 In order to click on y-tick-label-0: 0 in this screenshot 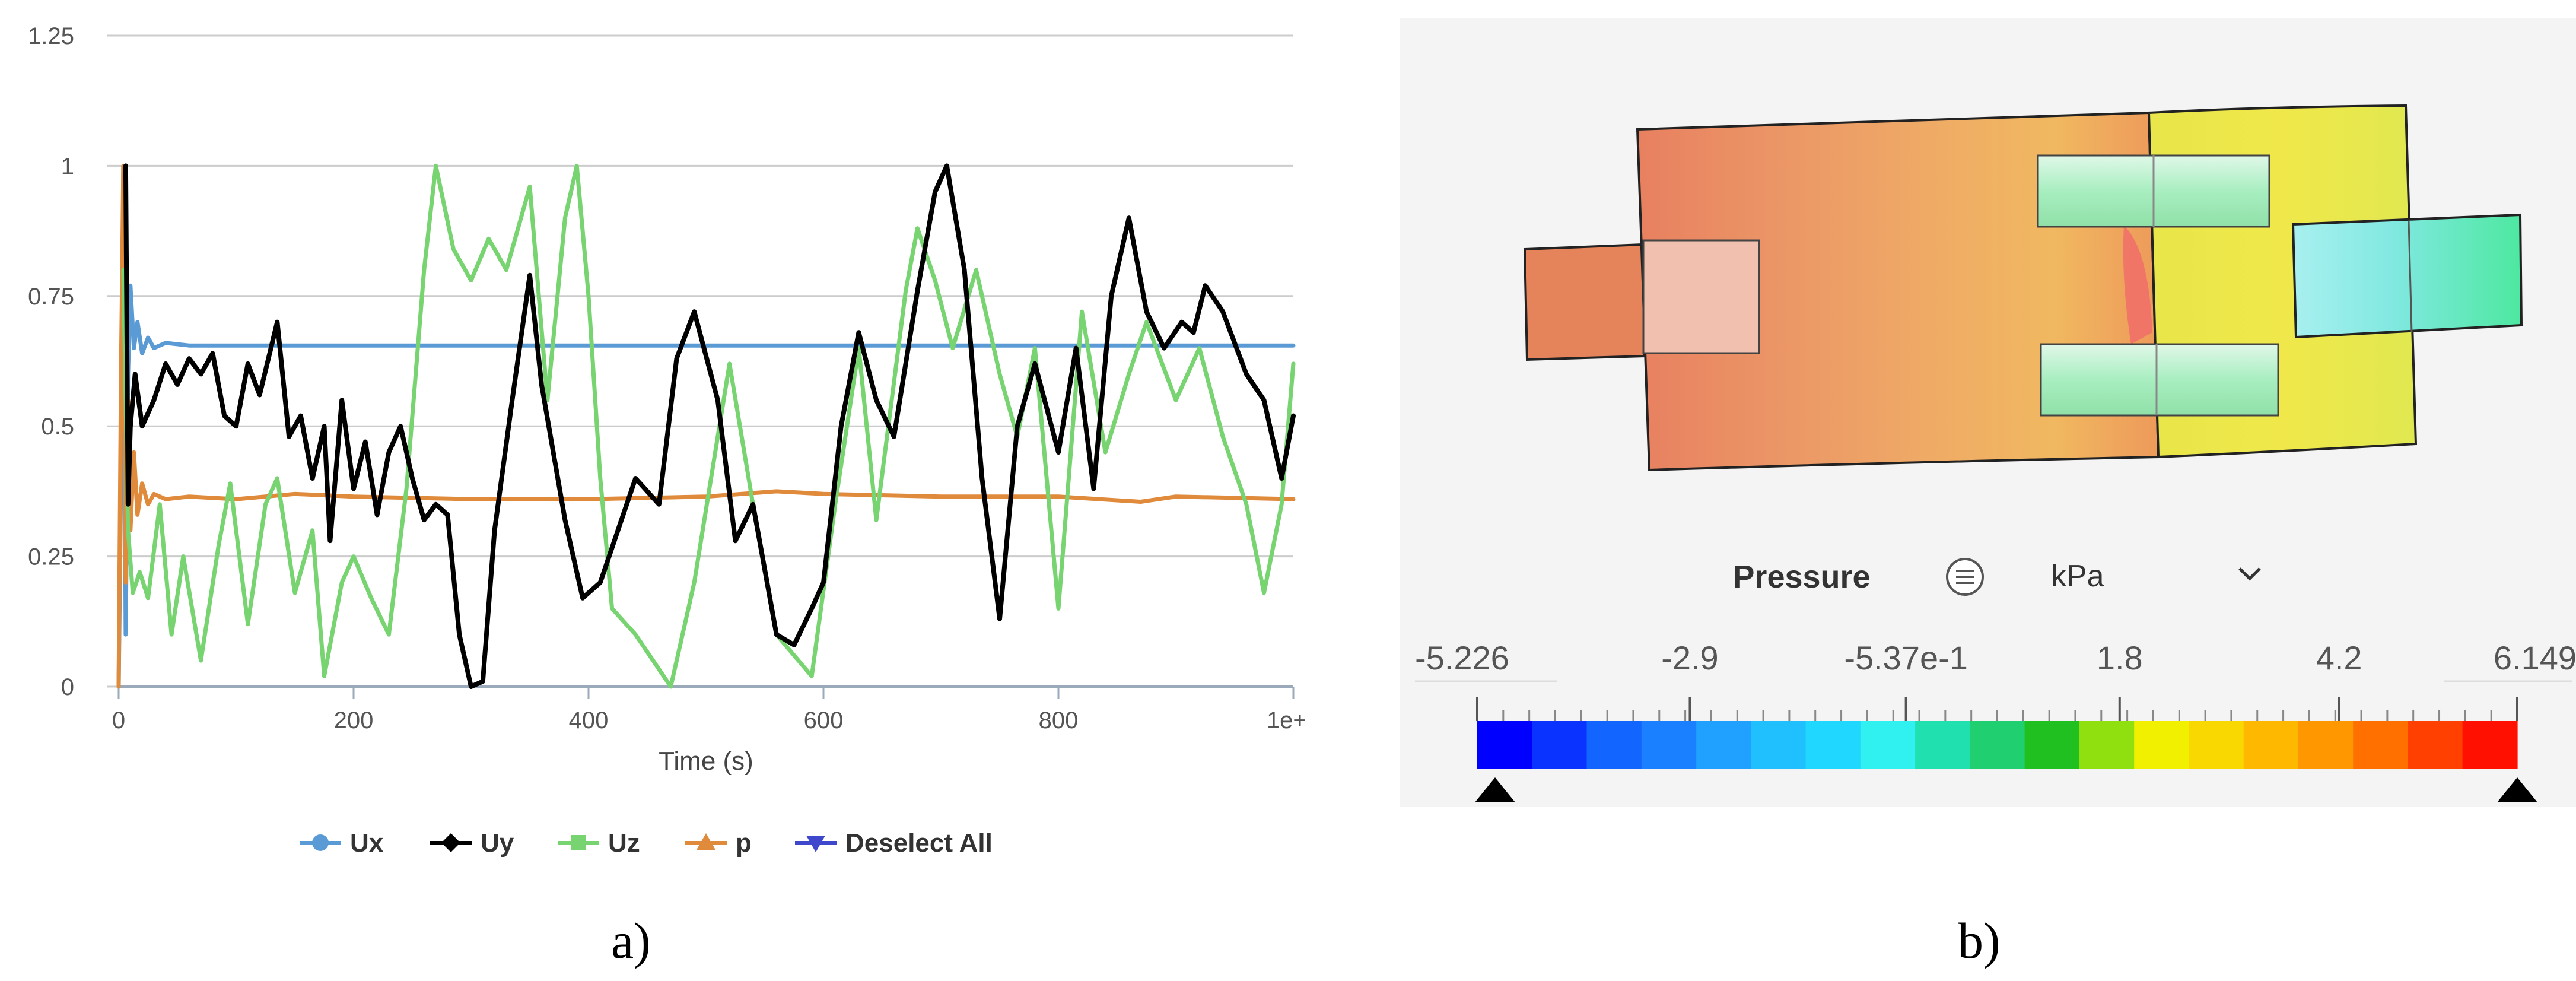, I will do `click(67, 687)`.